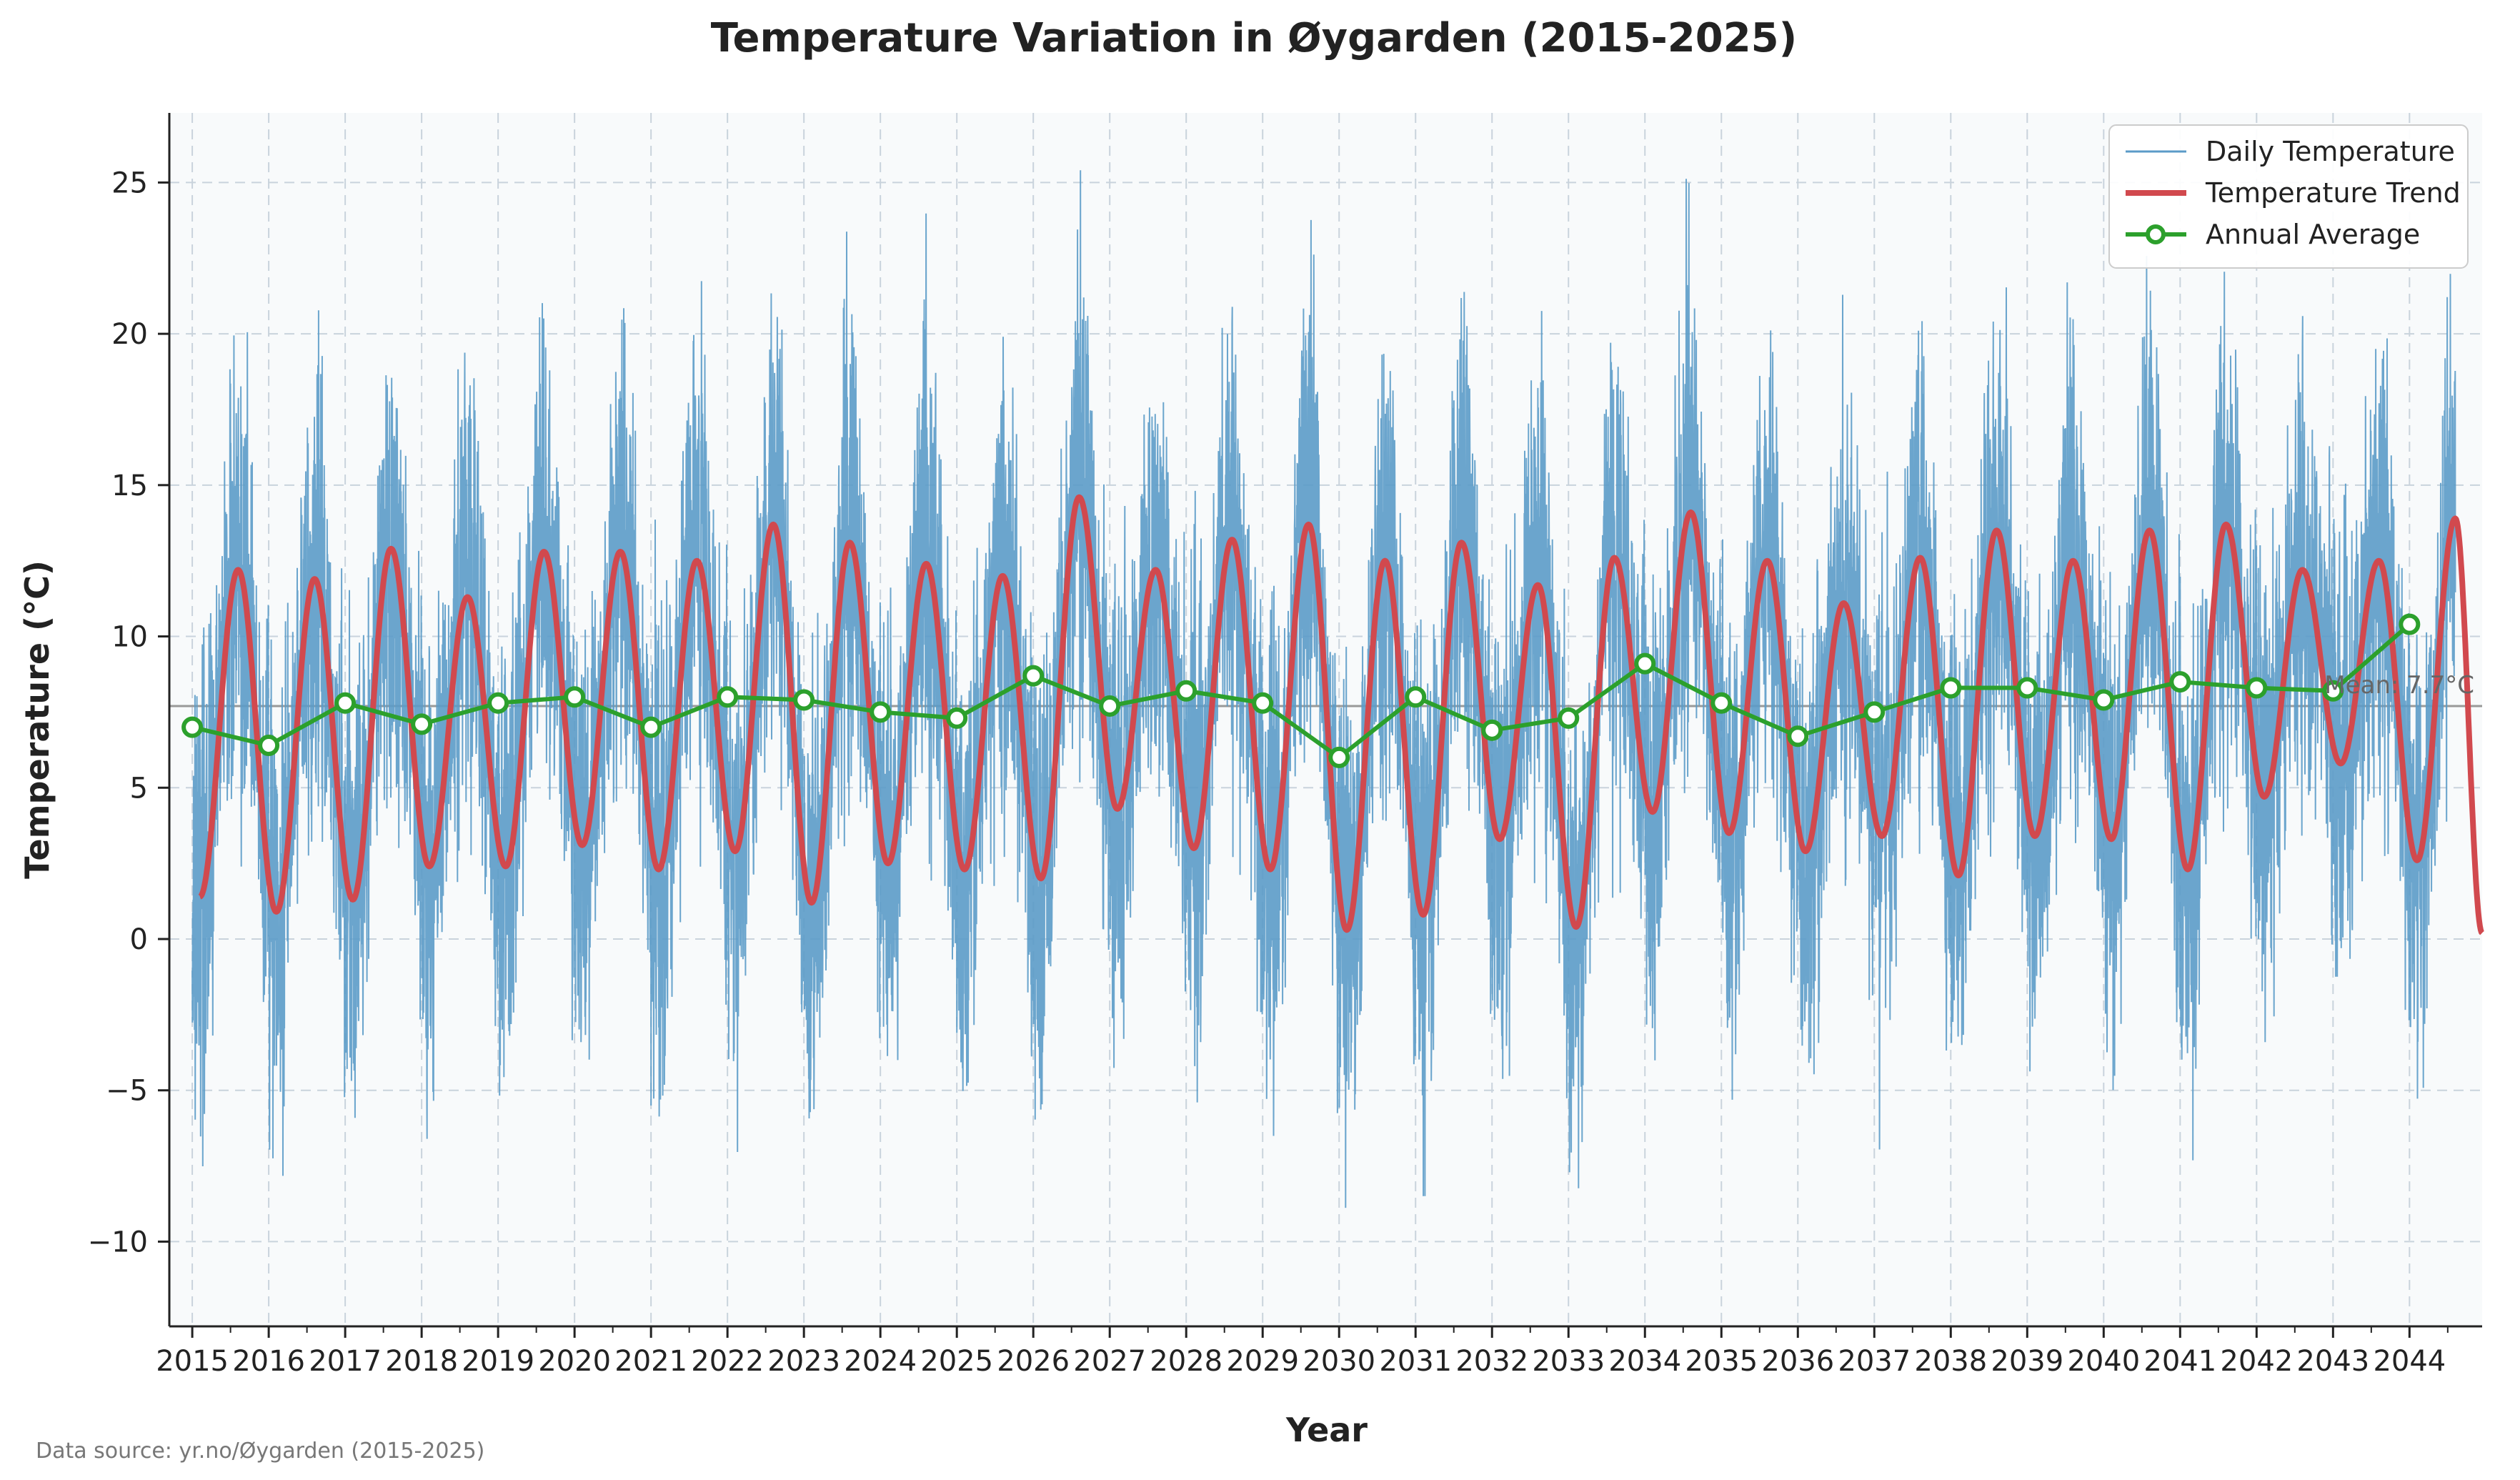  I want to click on x-tick-label: 2023, so click(803, 1361).